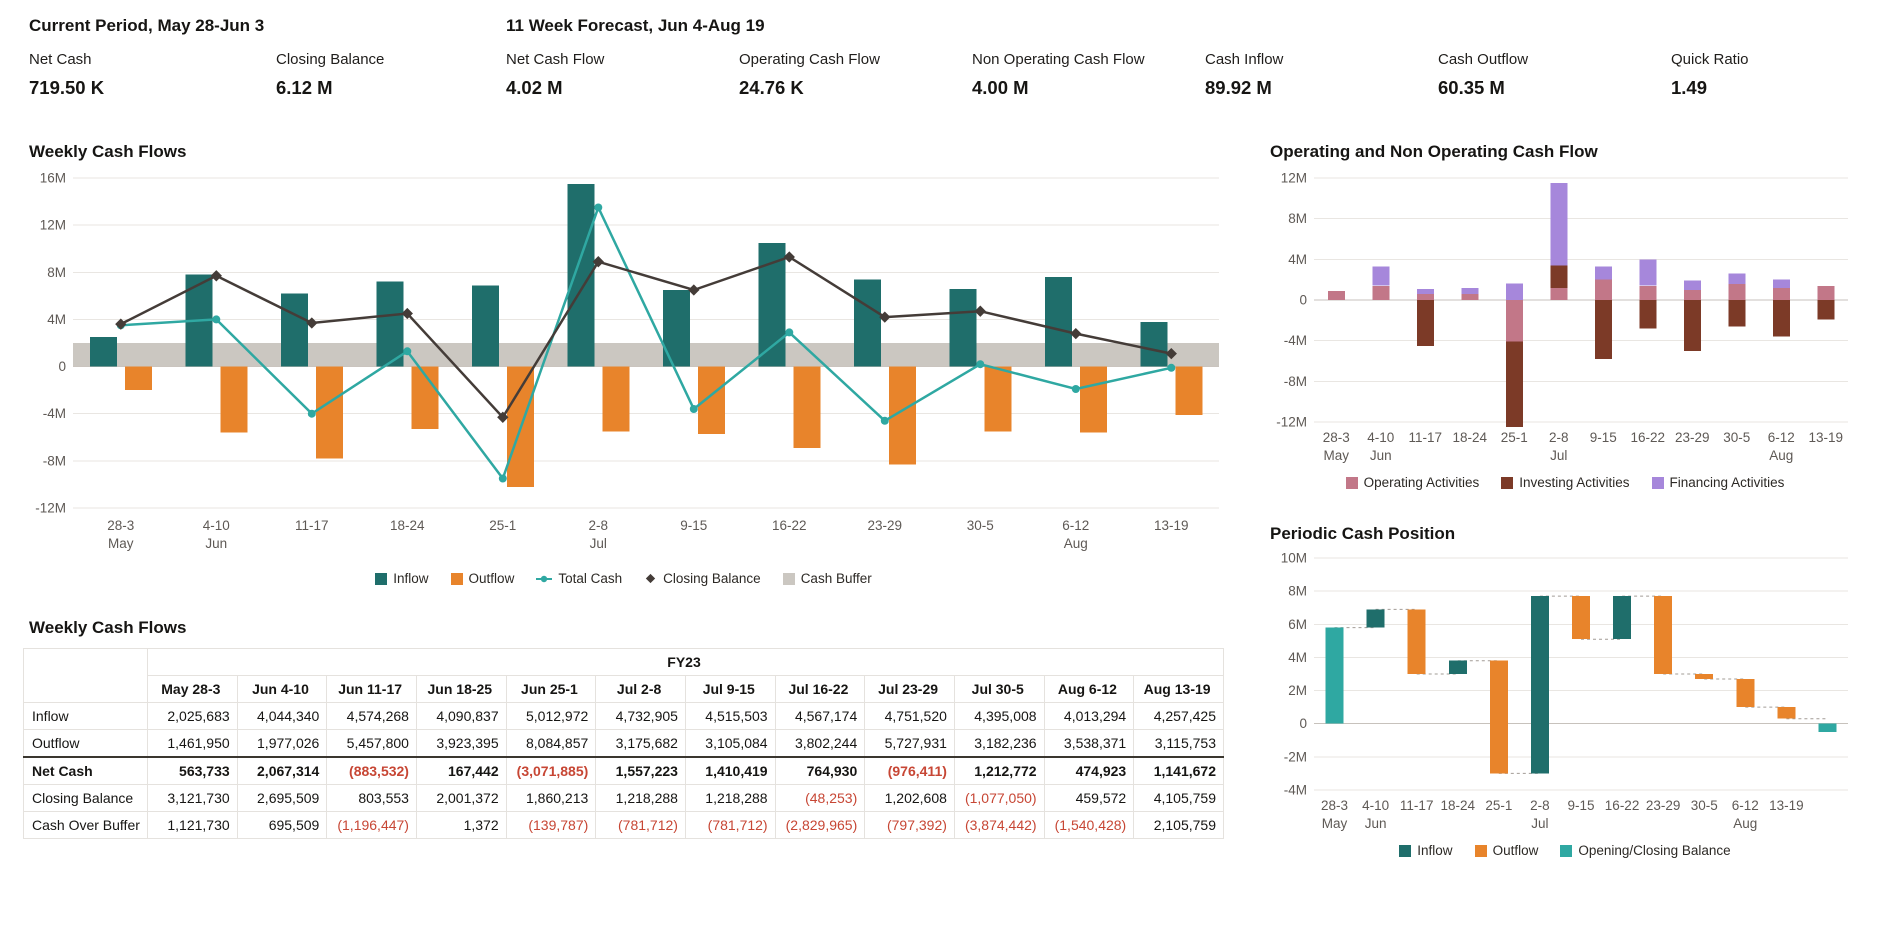 This screenshot has width=1877, height=927. I want to click on table-cell: 3,802,244, so click(820, 743).